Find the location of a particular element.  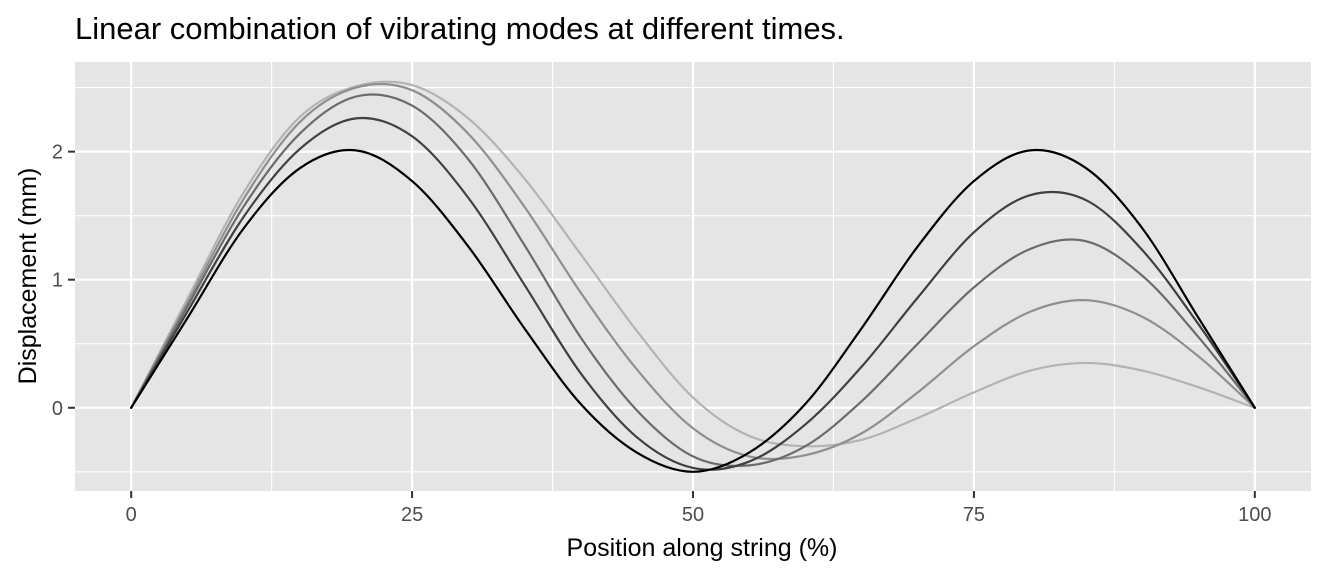

y-tick-label: 1 is located at coordinates (57, 281).